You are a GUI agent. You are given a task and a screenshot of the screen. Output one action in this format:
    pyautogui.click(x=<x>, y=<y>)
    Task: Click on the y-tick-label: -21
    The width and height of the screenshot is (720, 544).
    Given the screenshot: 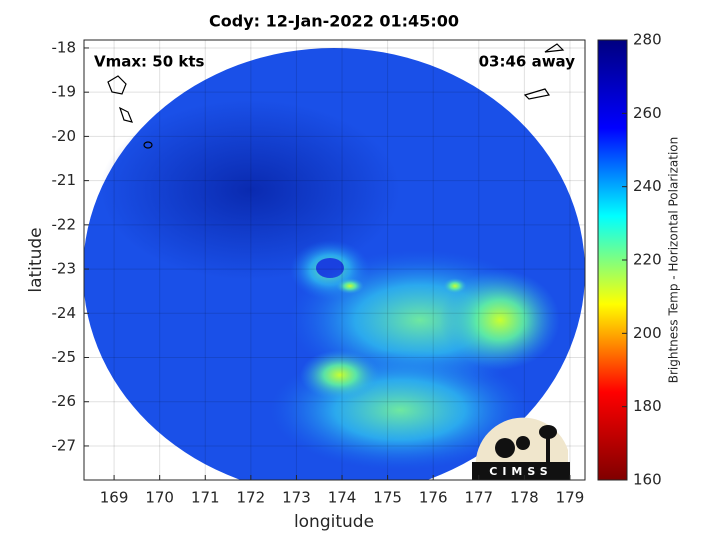 What is the action you would take?
    pyautogui.click(x=64, y=180)
    